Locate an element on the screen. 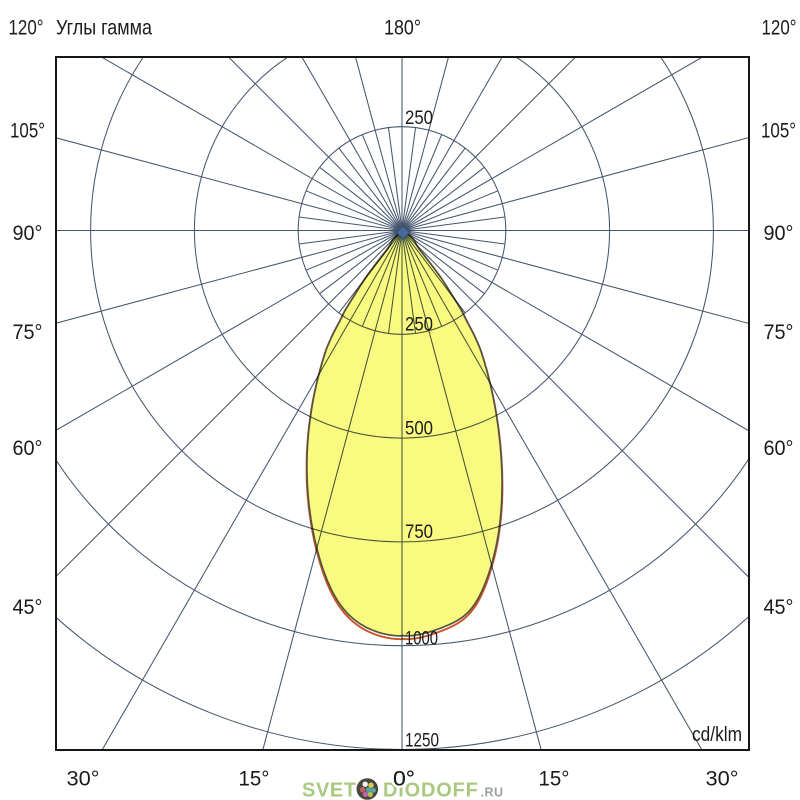  svg-text: cd/klm is located at coordinates (717, 735).